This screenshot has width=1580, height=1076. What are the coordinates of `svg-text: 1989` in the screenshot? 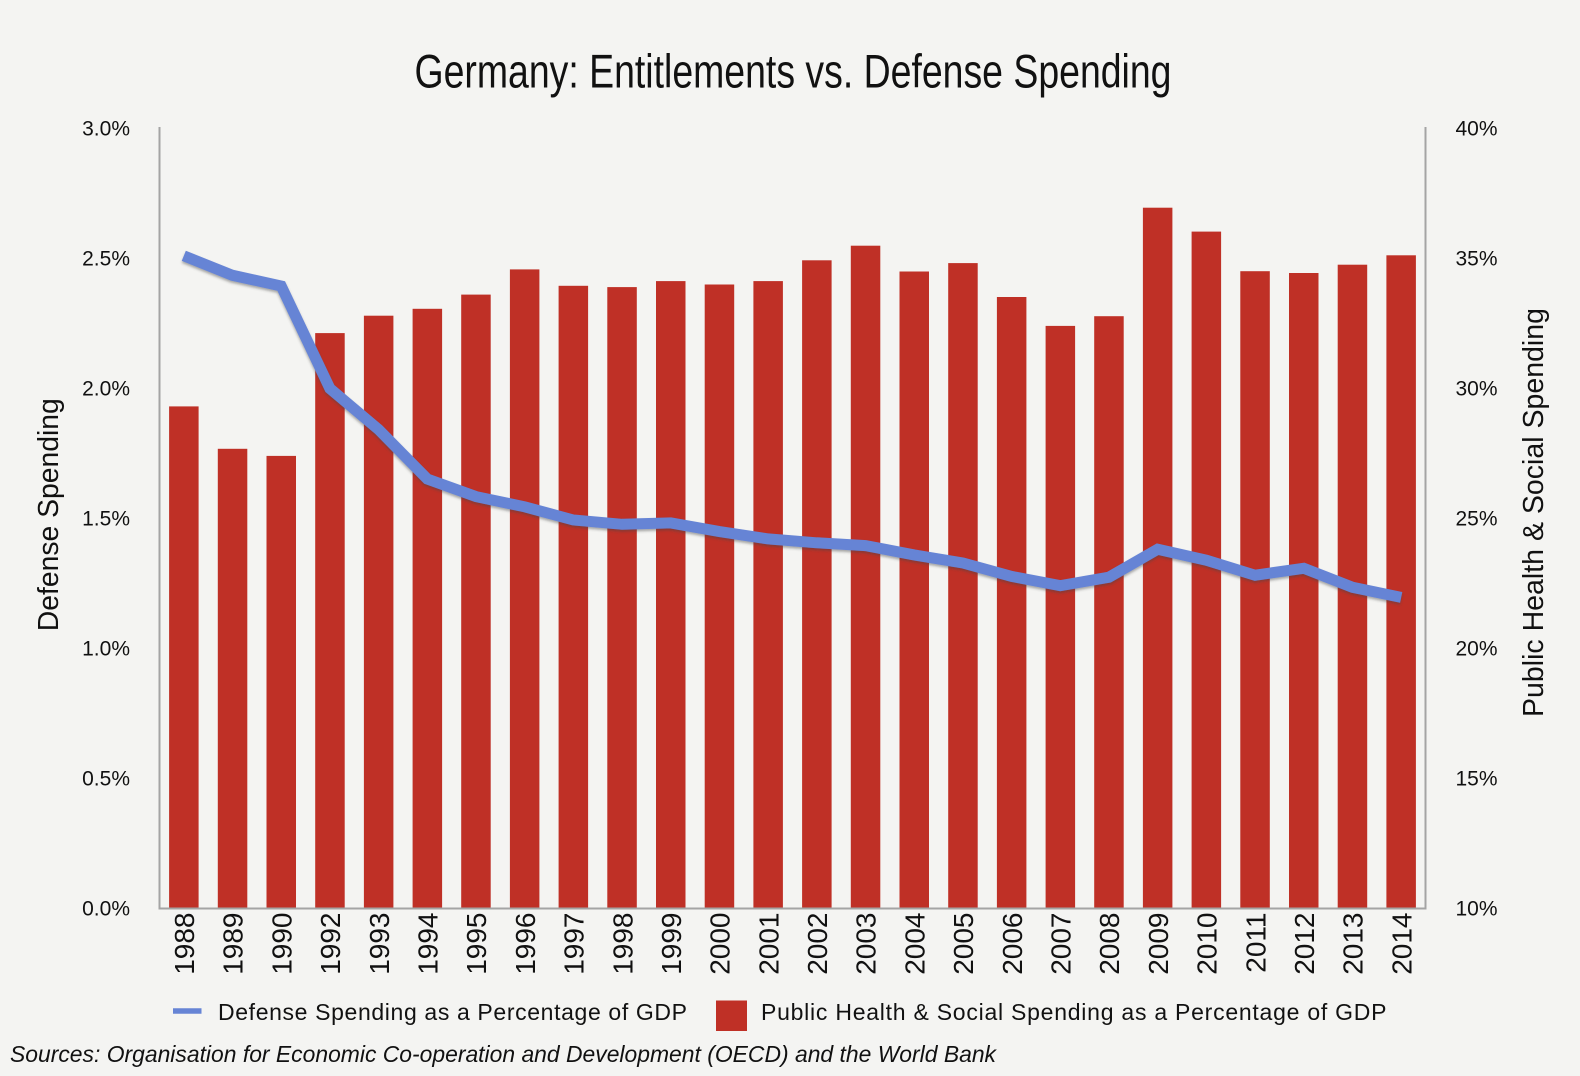 It's located at (233, 944).